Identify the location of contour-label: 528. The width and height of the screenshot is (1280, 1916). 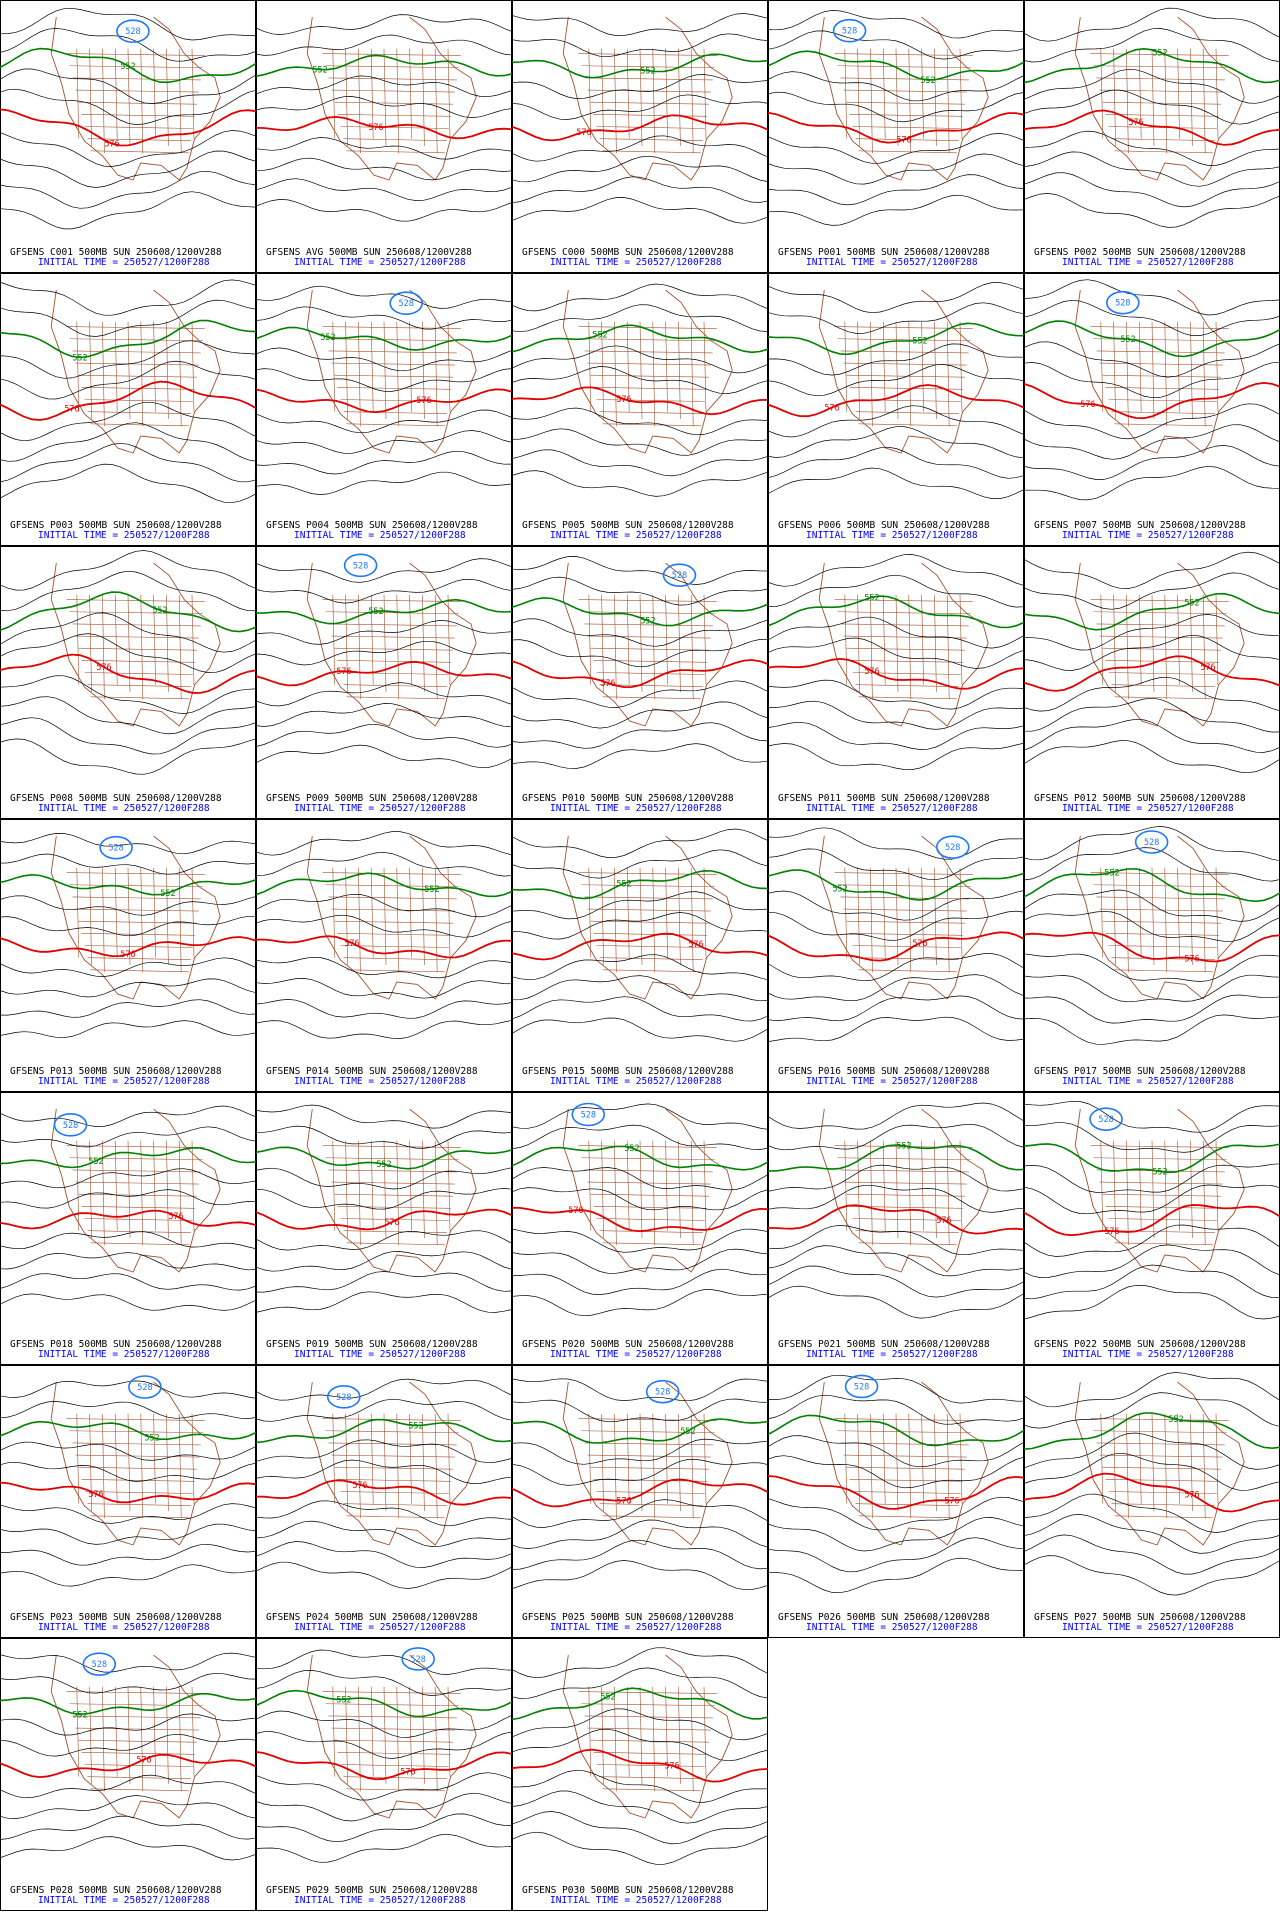
(418, 1660).